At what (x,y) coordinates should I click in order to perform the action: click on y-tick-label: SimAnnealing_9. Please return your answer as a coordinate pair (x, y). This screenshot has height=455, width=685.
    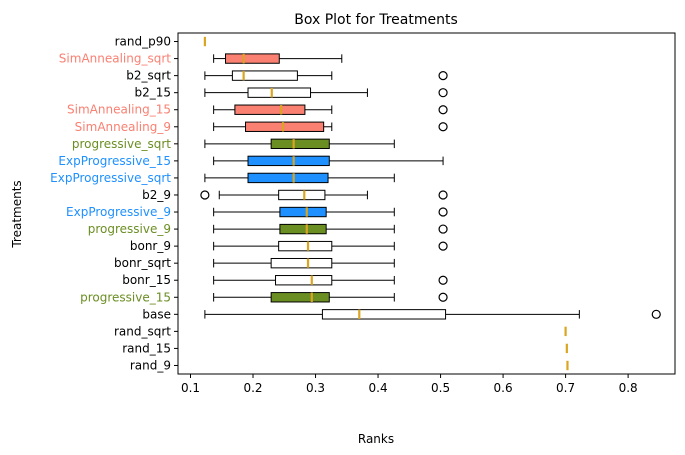
    Looking at the image, I should click on (123, 127).